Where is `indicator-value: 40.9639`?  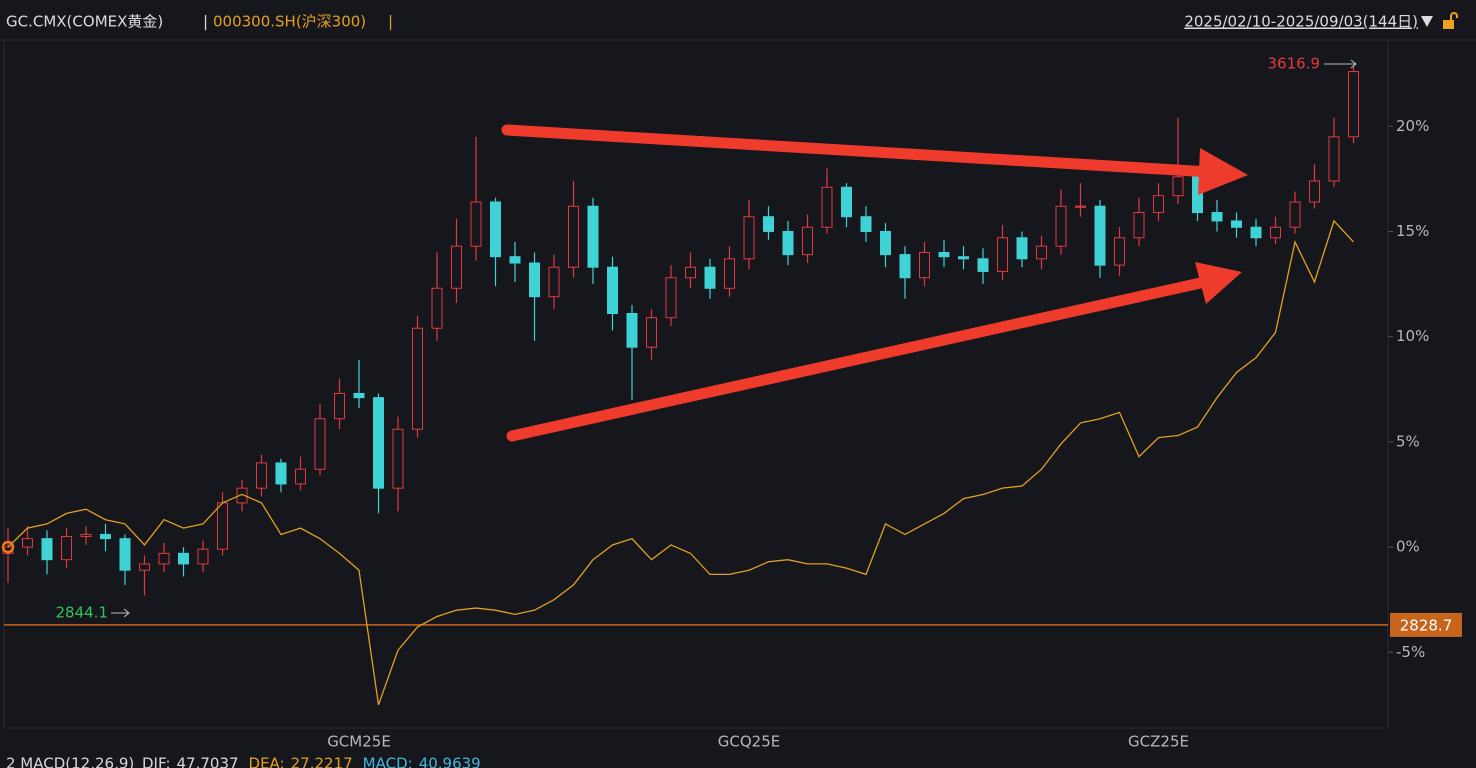
indicator-value: 40.9639 is located at coordinates (450, 761).